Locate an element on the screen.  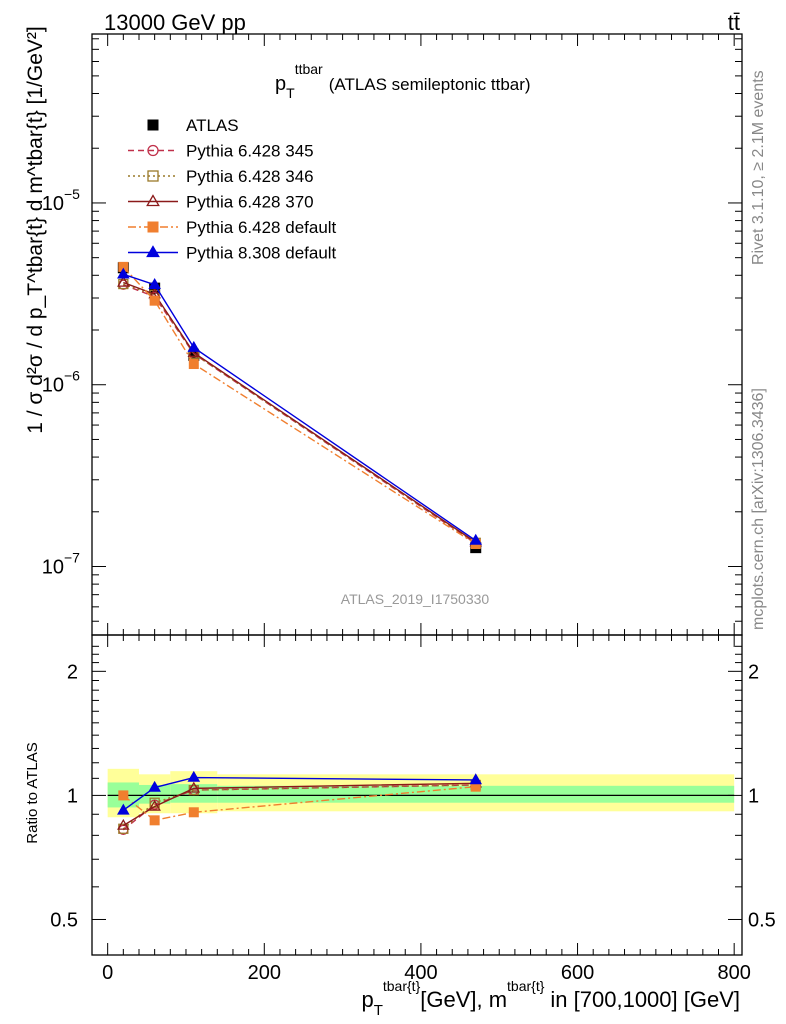
ratio-y-tick-label: 2 is located at coordinates (72, 672).